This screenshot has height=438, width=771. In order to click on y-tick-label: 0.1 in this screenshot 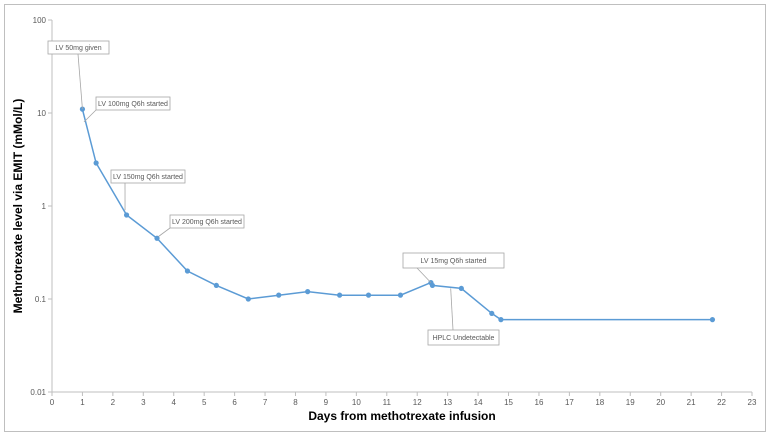, I will do `click(41, 299)`.